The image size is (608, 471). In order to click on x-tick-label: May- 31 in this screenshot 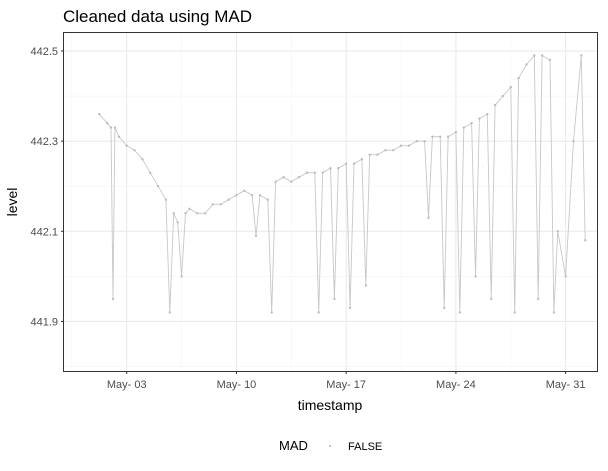, I will do `click(566, 385)`.